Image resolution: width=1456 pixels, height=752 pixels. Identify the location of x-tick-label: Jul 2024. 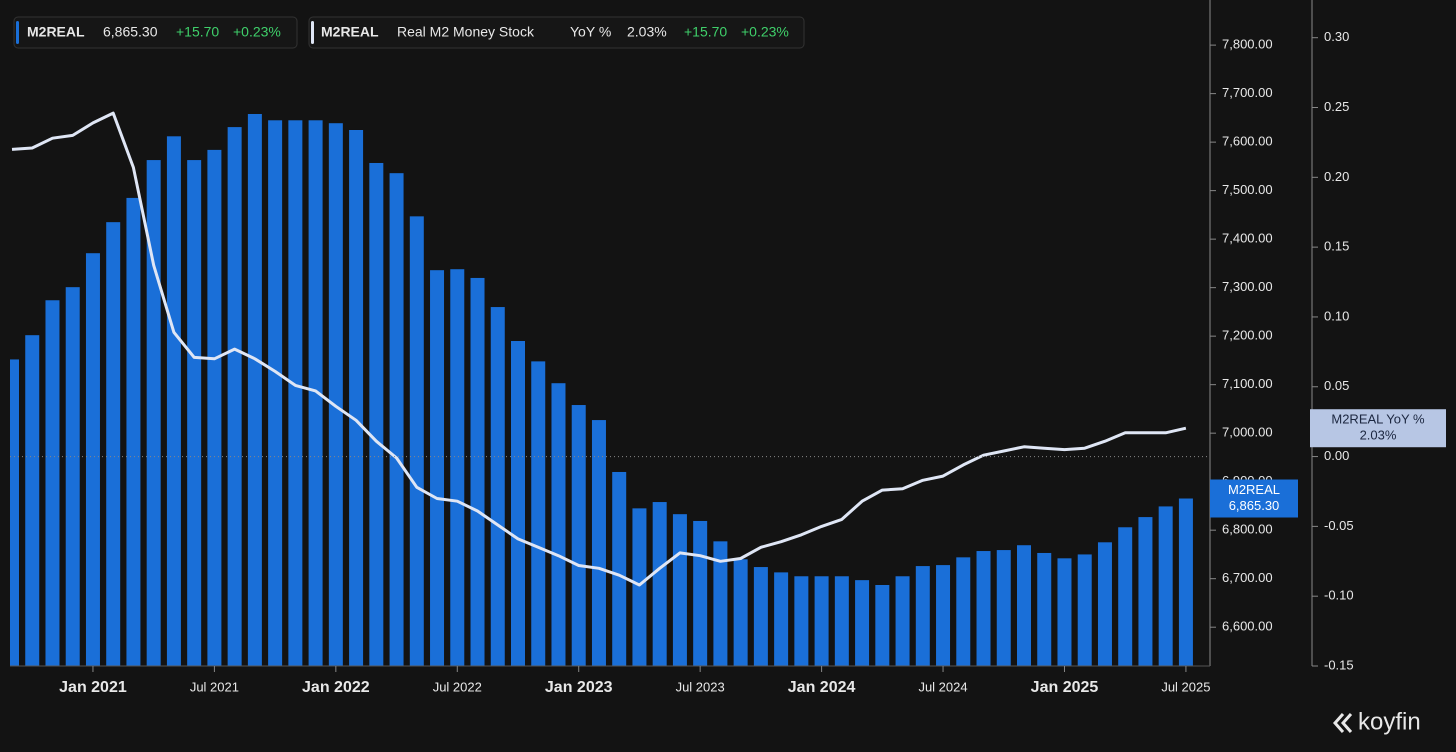
(942, 686).